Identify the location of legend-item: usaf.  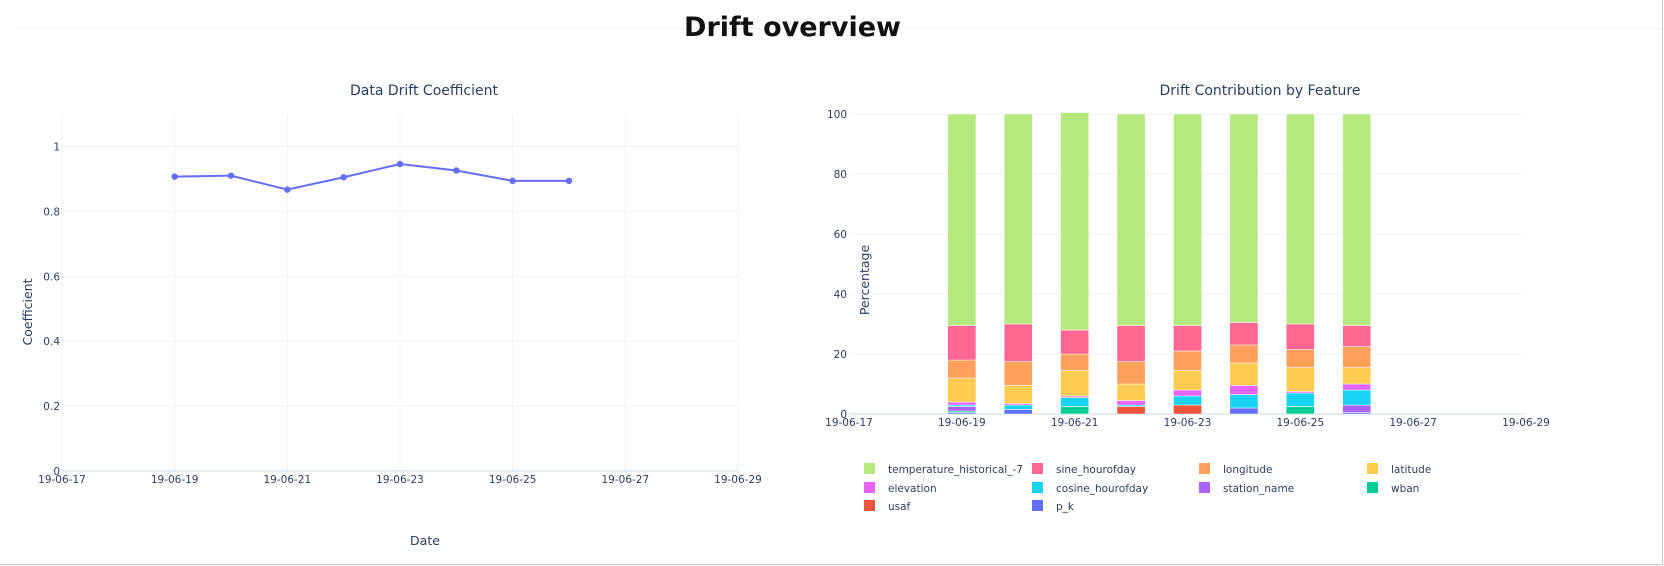
(887, 506).